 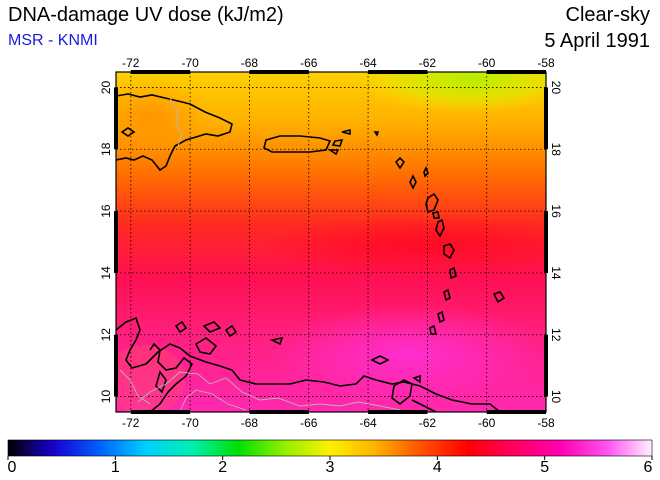 What do you see at coordinates (330, 448) in the screenshot?
I see `colorbar` at bounding box center [330, 448].